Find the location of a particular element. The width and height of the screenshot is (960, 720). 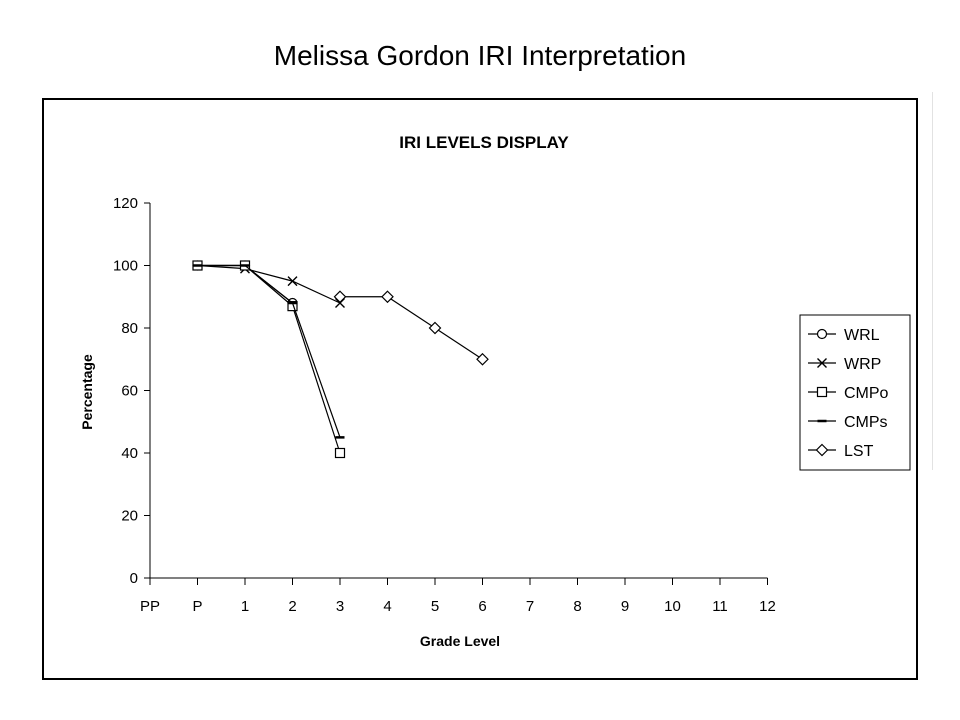

x-tick-label: P is located at coordinates (197, 606).